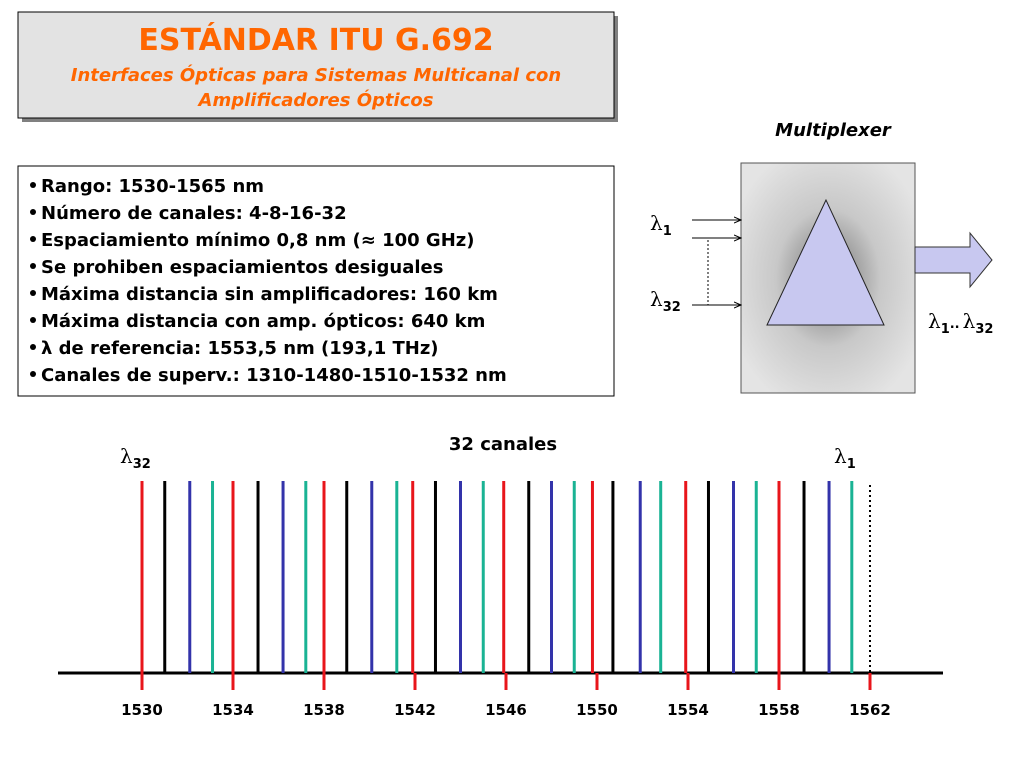 The width and height of the screenshot is (1024, 772). What do you see at coordinates (506, 710) in the screenshot?
I see `x-tick-label: 1546` at bounding box center [506, 710].